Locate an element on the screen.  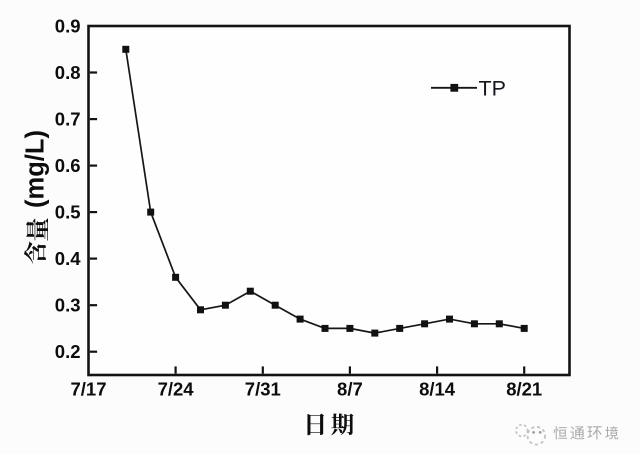
svg-text: 7/24 is located at coordinates (176, 389).